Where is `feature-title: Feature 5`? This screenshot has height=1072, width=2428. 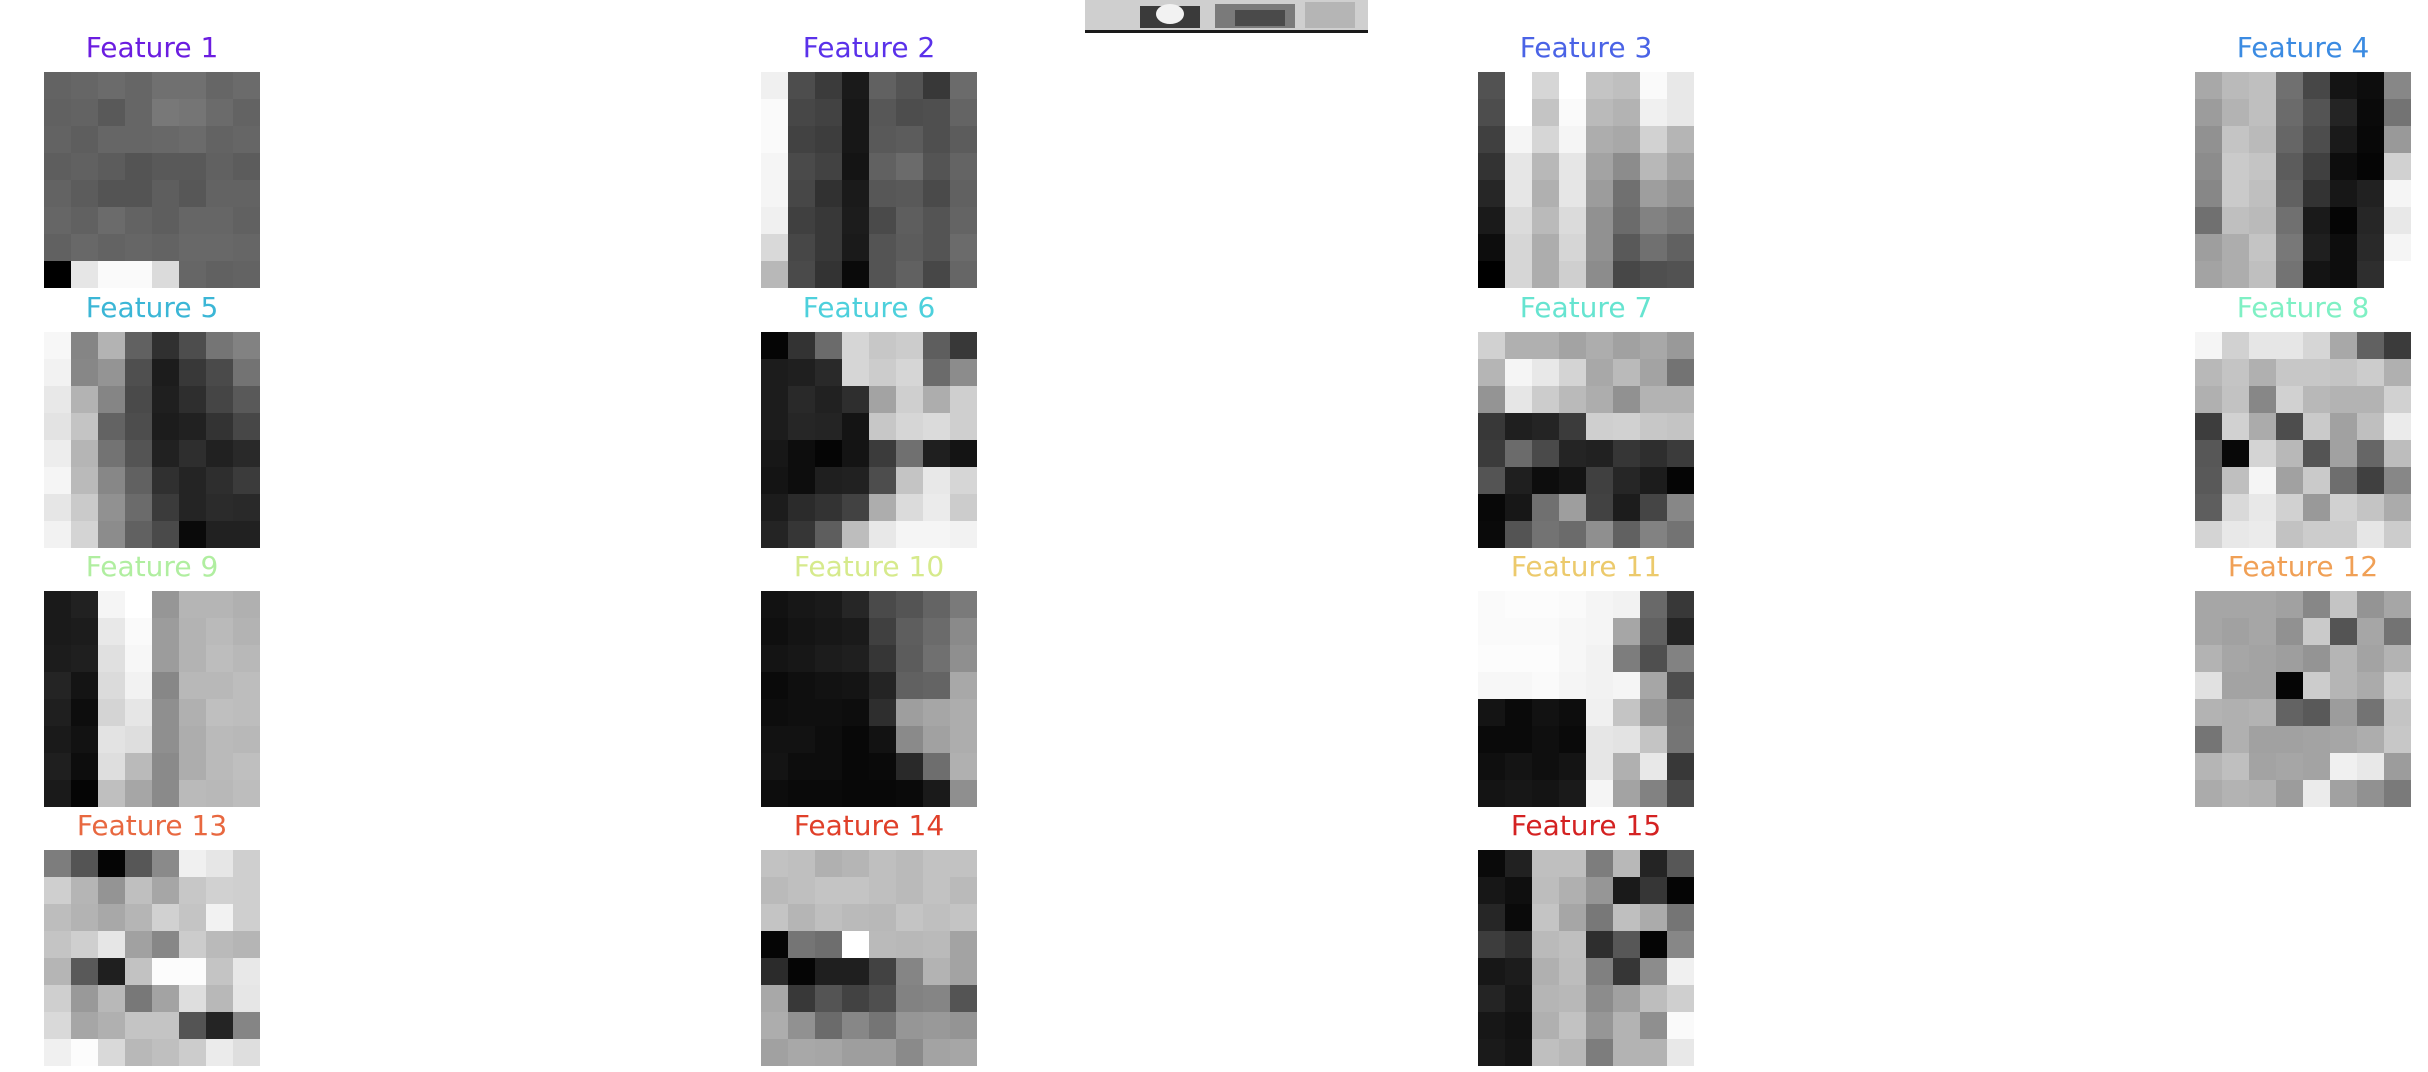
feature-title: Feature 5 is located at coordinates (152, 307).